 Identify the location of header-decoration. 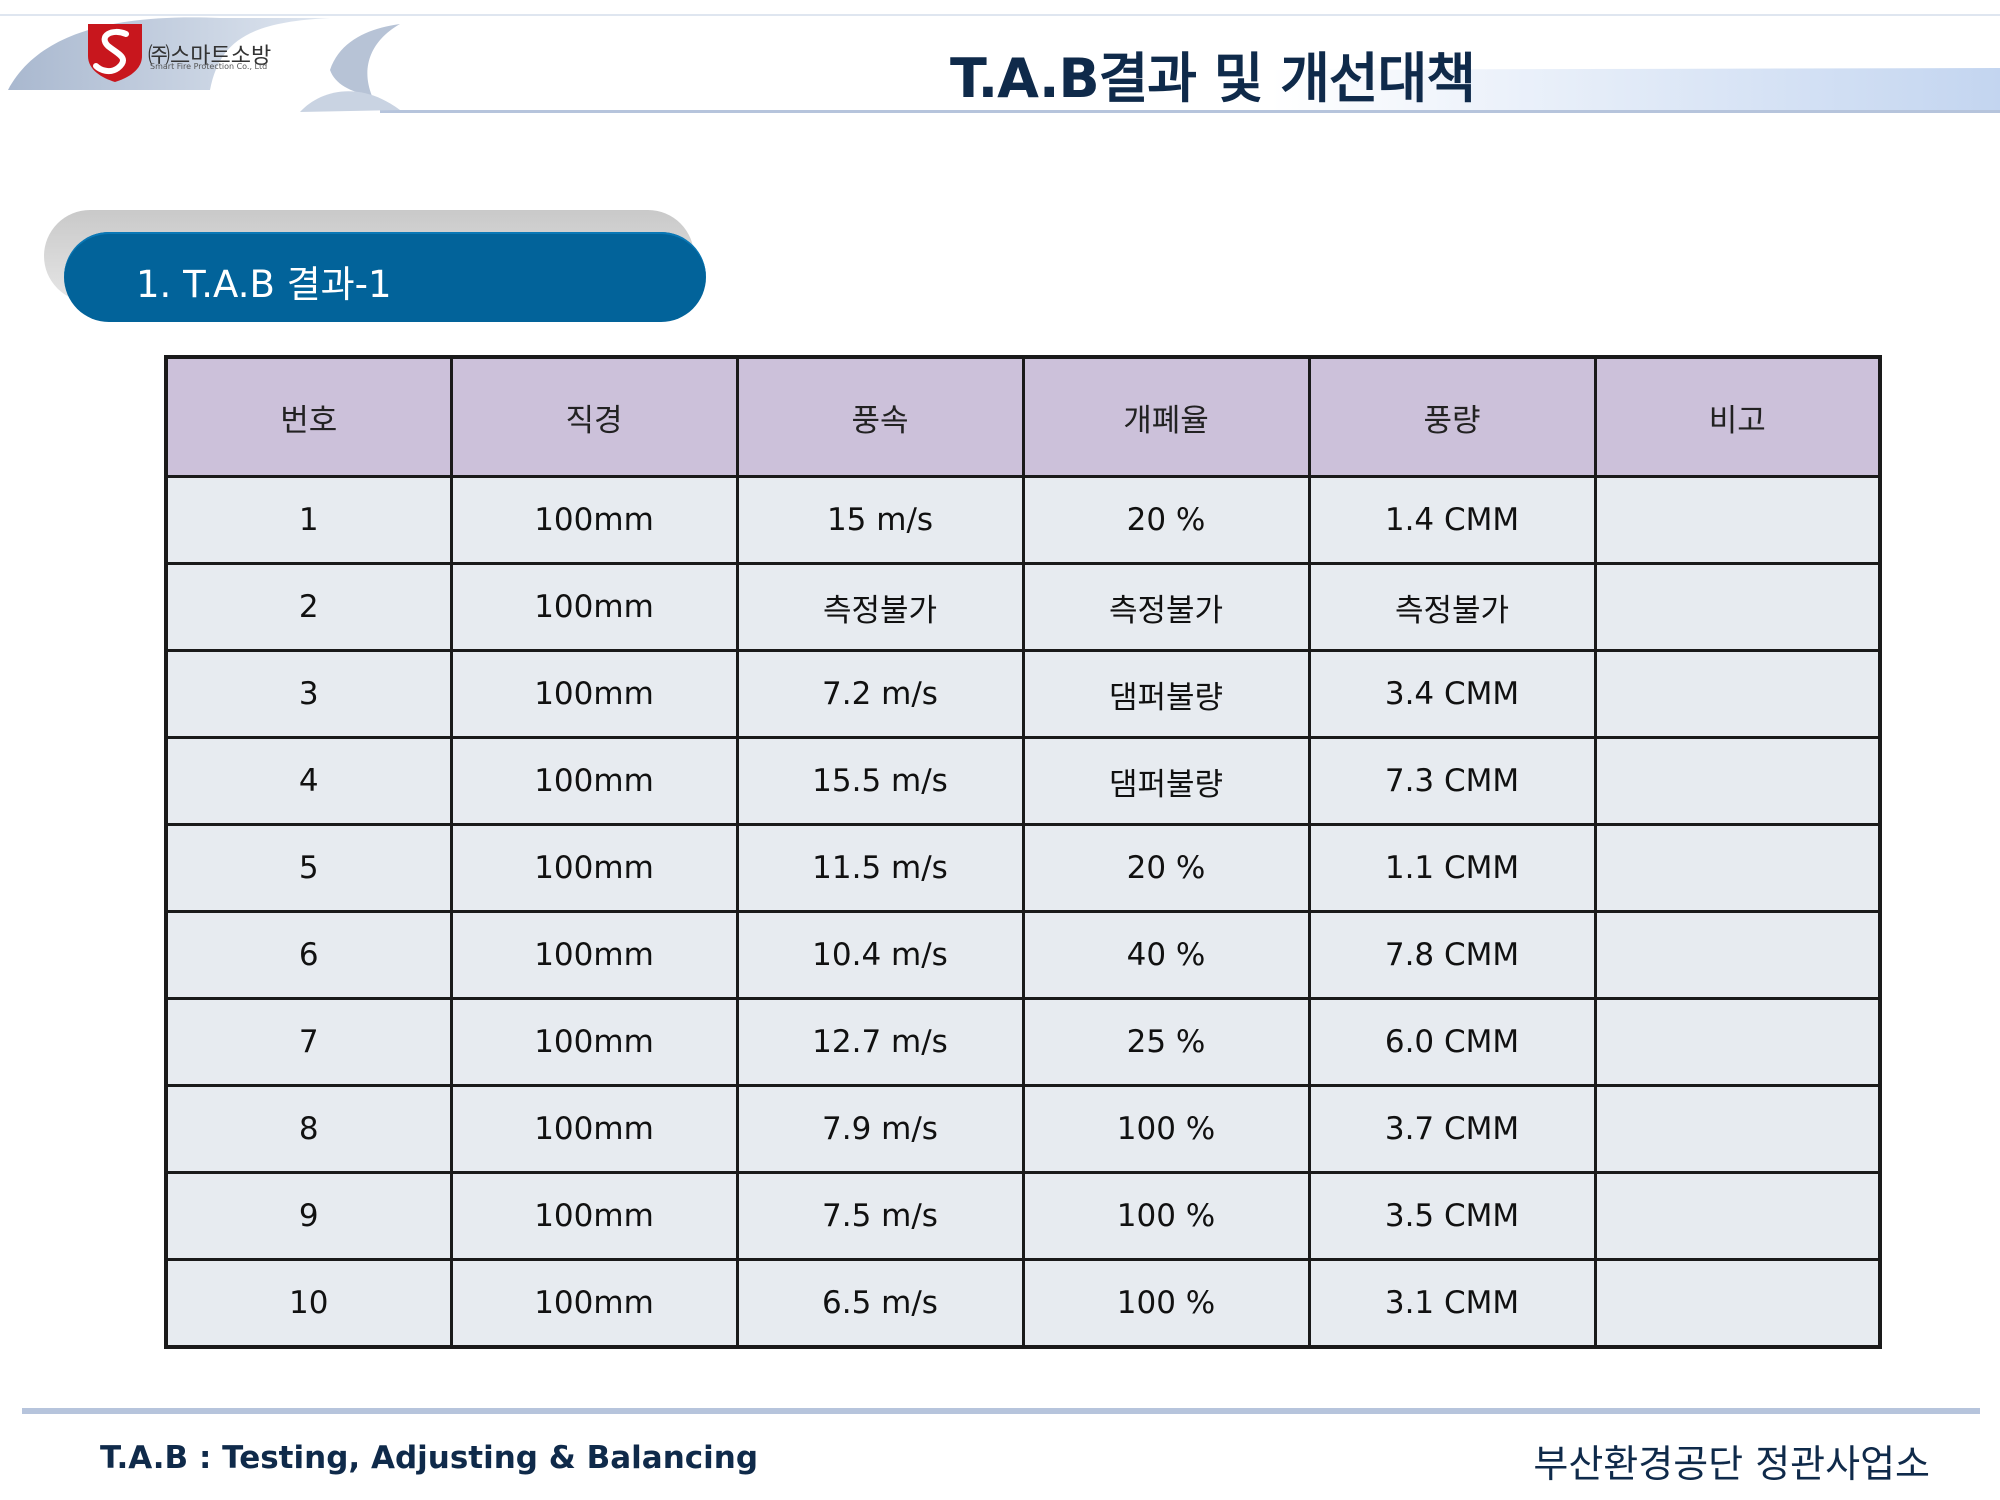
(1000, 63).